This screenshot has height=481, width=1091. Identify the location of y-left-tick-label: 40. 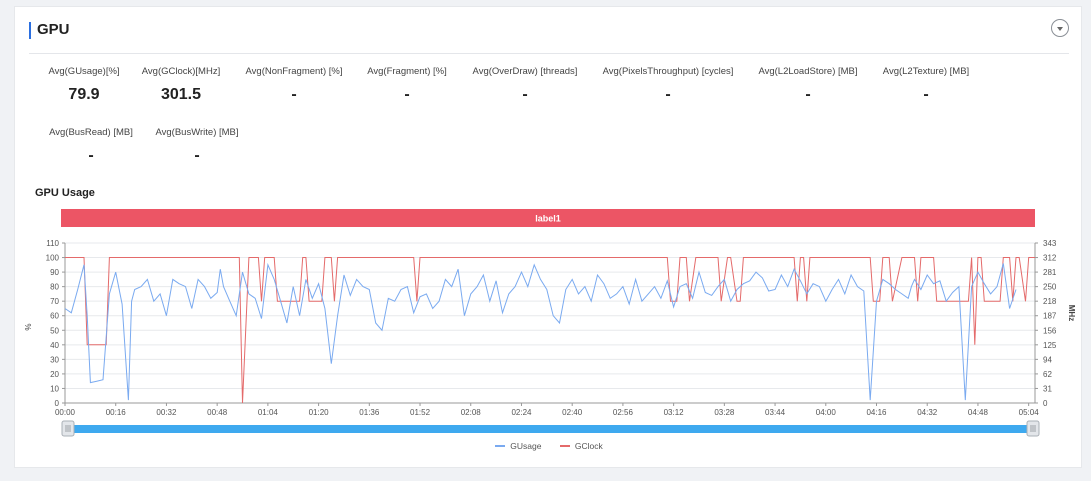
(54, 345).